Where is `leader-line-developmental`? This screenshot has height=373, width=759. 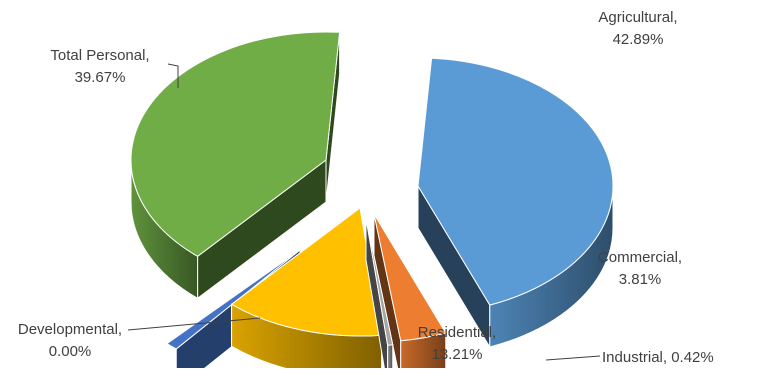 leader-line-developmental is located at coordinates (194, 324).